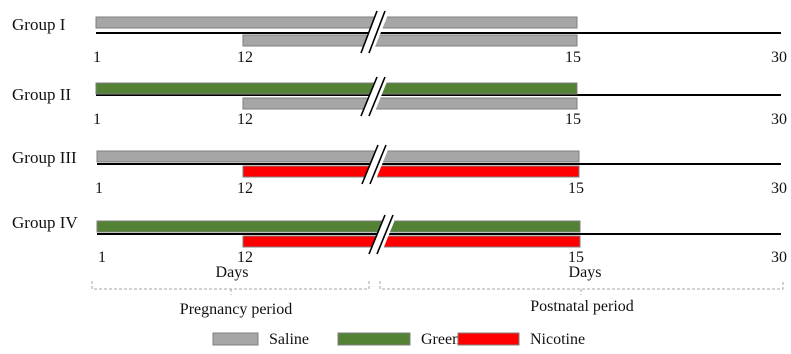  I want to click on legend-swatch-saline, so click(235, 339).